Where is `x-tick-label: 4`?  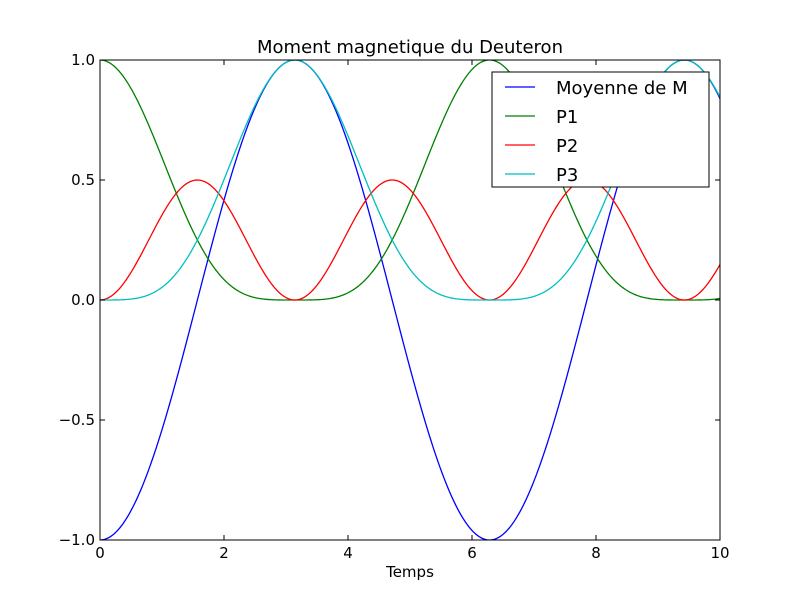 x-tick-label: 4 is located at coordinates (348, 553).